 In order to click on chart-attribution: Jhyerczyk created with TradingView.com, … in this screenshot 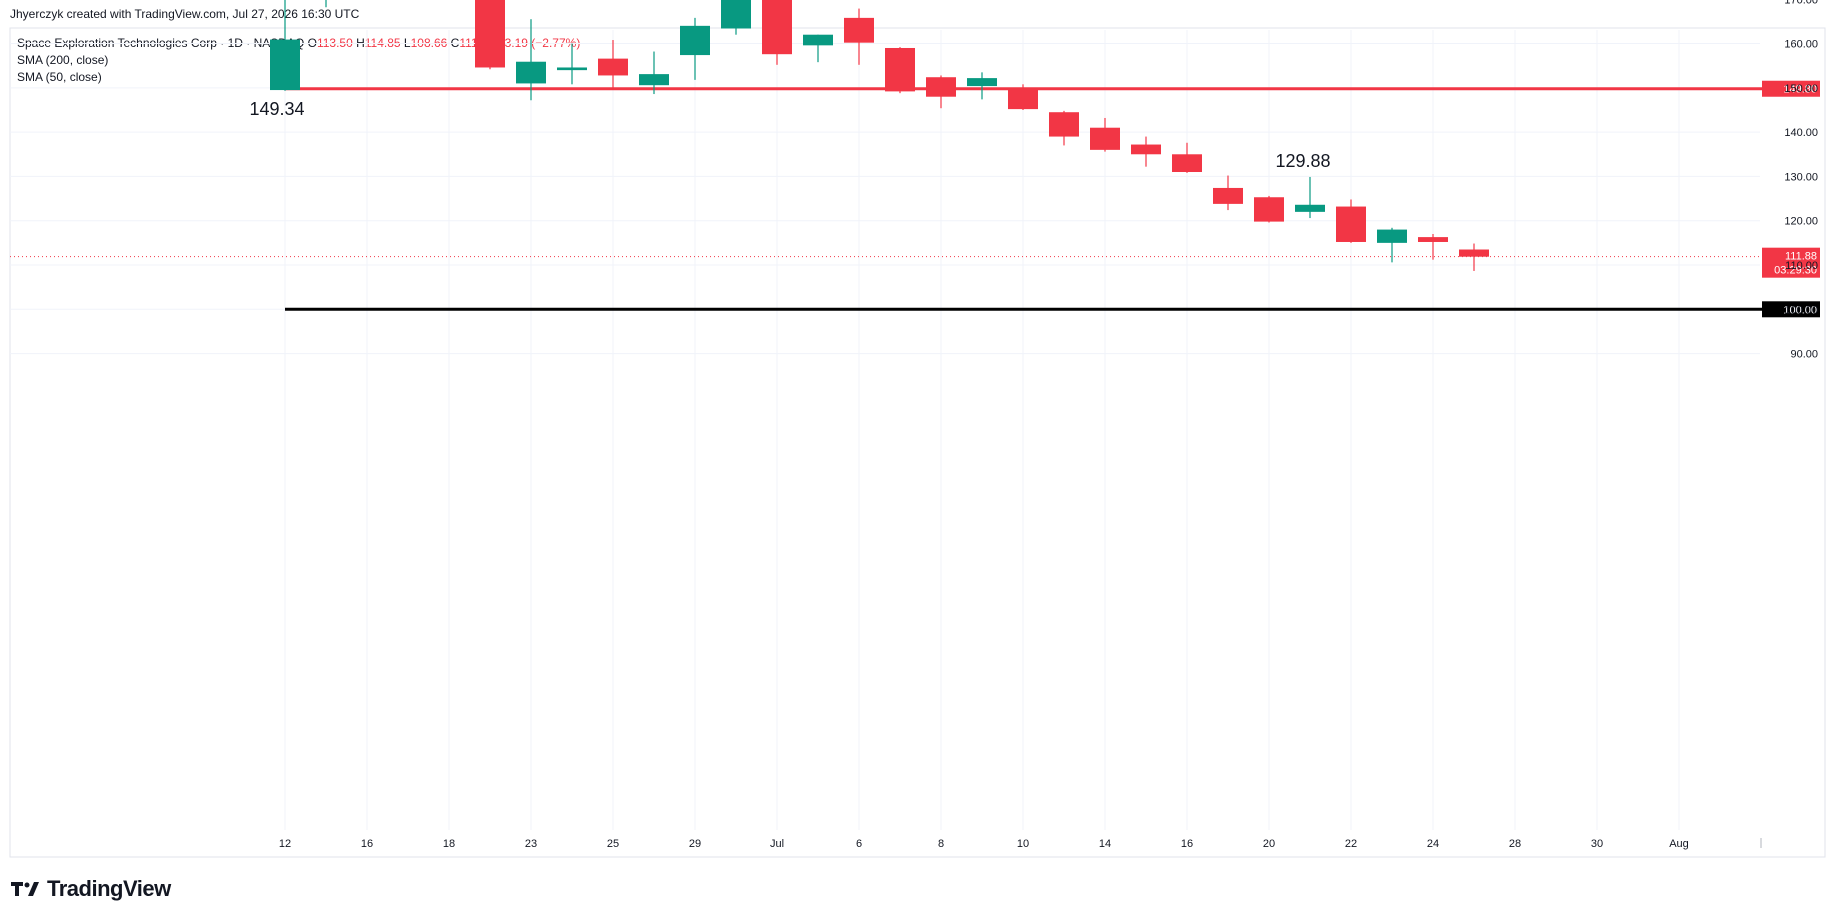, I will do `click(185, 14)`.